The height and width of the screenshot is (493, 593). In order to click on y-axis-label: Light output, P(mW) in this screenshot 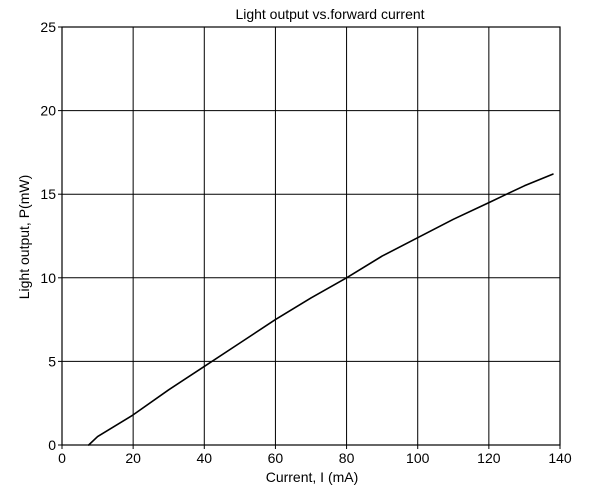, I will do `click(24, 237)`.